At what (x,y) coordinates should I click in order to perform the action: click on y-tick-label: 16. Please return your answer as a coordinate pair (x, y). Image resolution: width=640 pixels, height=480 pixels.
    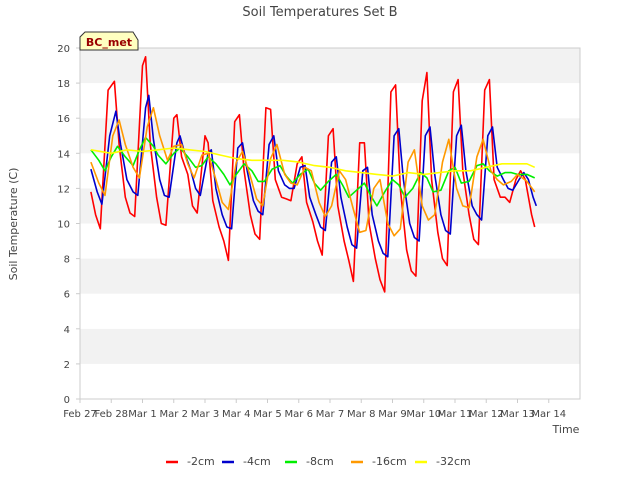
    Looking at the image, I should click on (63, 119).